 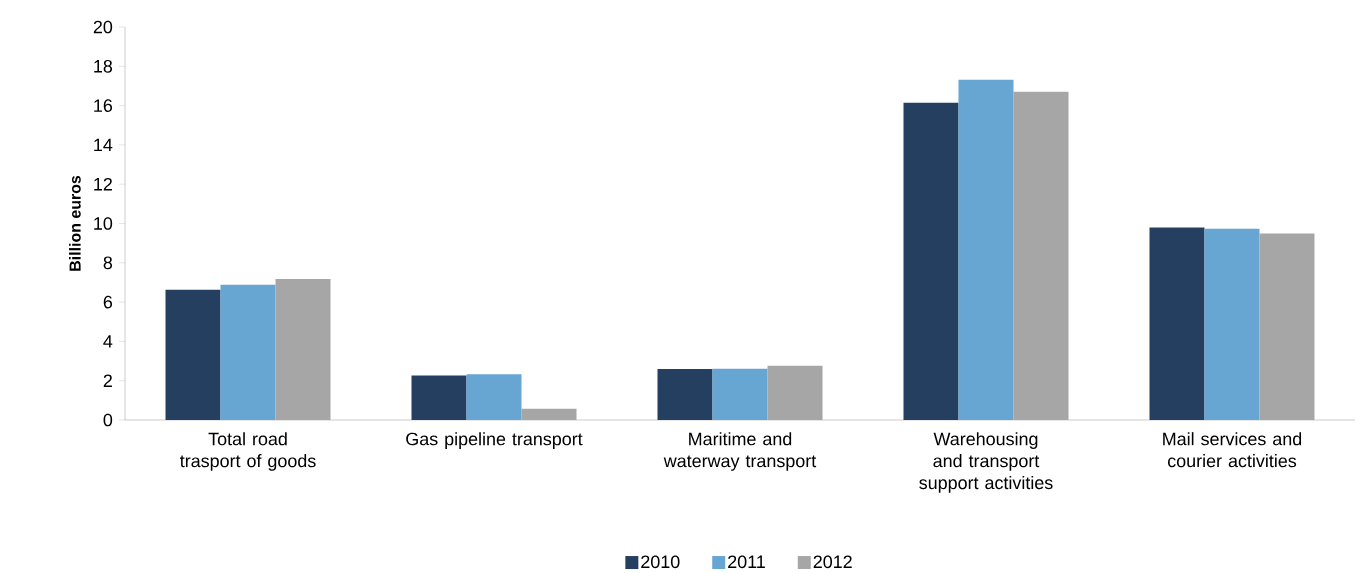 What do you see at coordinates (986, 462) in the screenshot?
I see `x-tick-label: Warehousing and transport support activities` at bounding box center [986, 462].